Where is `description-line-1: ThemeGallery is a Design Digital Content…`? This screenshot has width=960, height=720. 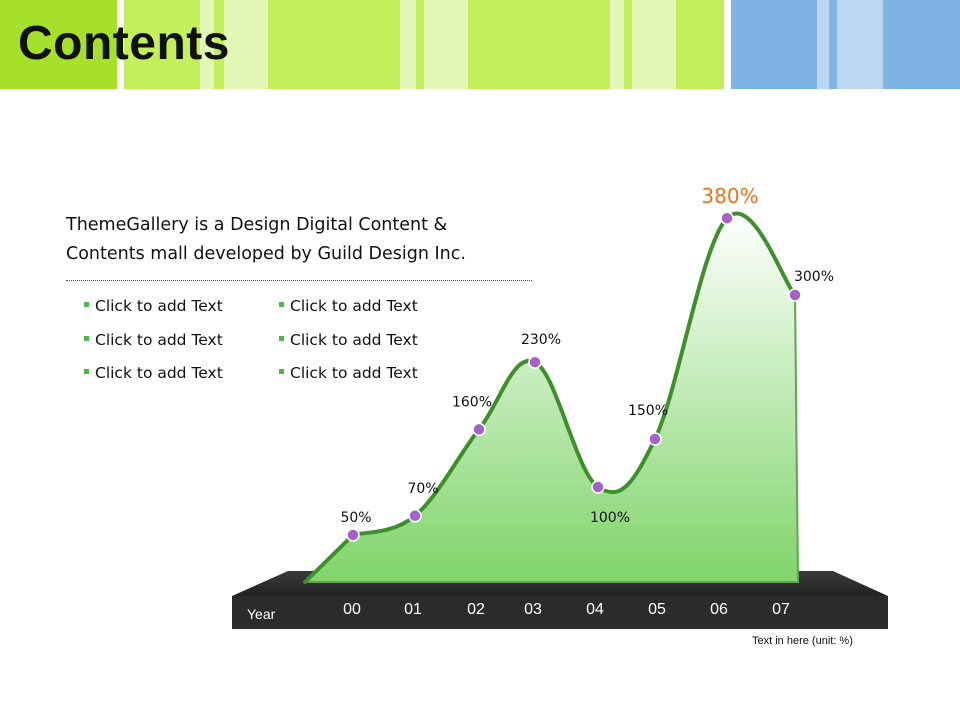 description-line-1: ThemeGallery is a Design Digital Content… is located at coordinates (257, 225).